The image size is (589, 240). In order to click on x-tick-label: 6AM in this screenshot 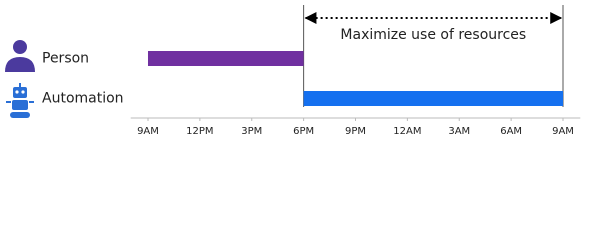, I will do `click(511, 131)`.